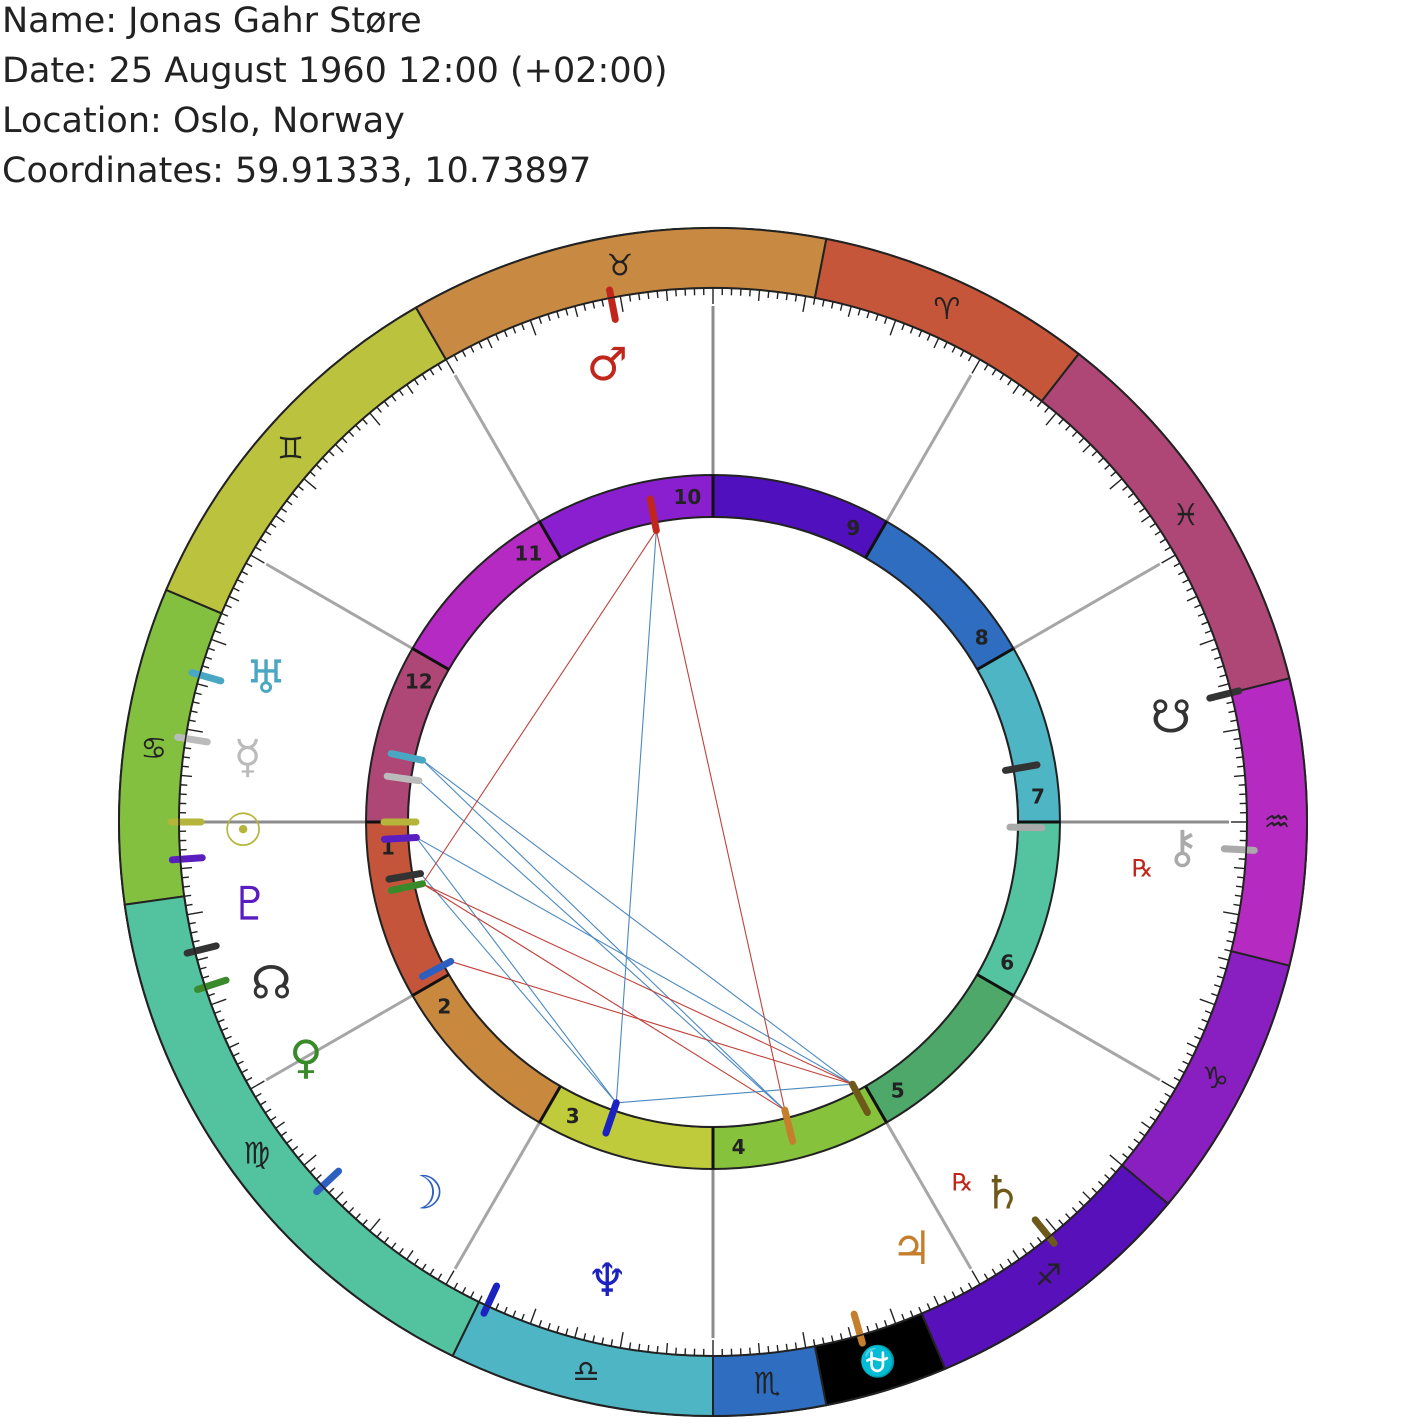 The height and width of the screenshot is (1424, 1424). Describe the element at coordinates (877, 1361) in the screenshot. I see `sign-glyph-ophiuchus-icon: ⛎` at that location.